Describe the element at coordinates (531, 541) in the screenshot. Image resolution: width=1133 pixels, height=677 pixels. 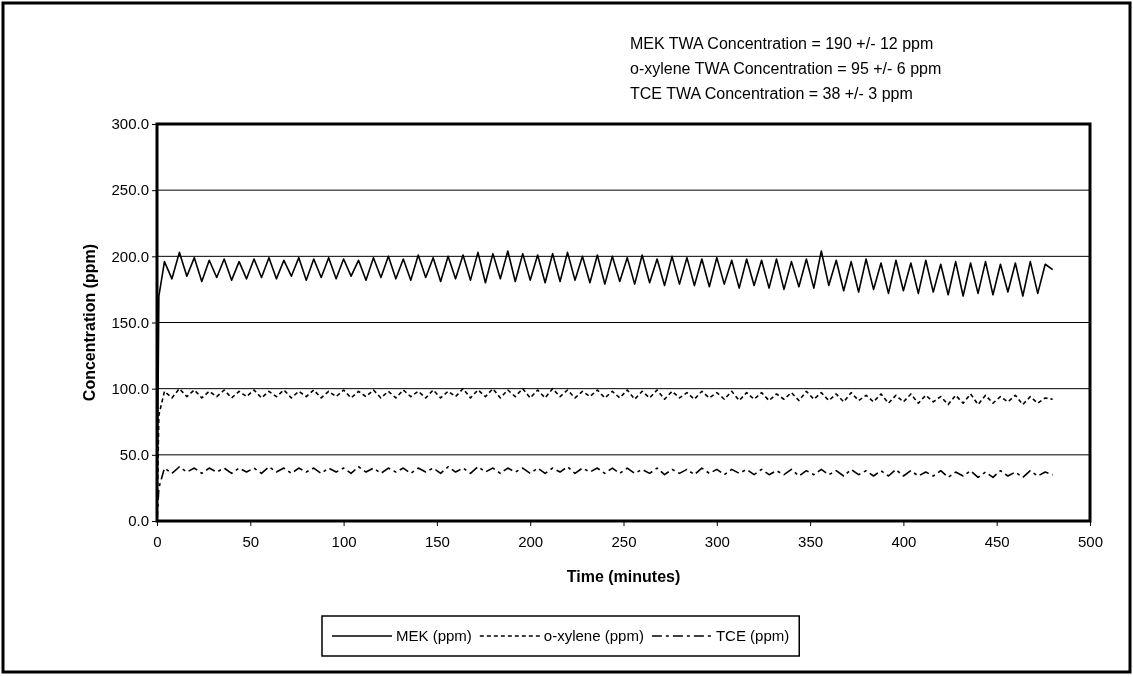
I see `x-tick-label: 200` at that location.